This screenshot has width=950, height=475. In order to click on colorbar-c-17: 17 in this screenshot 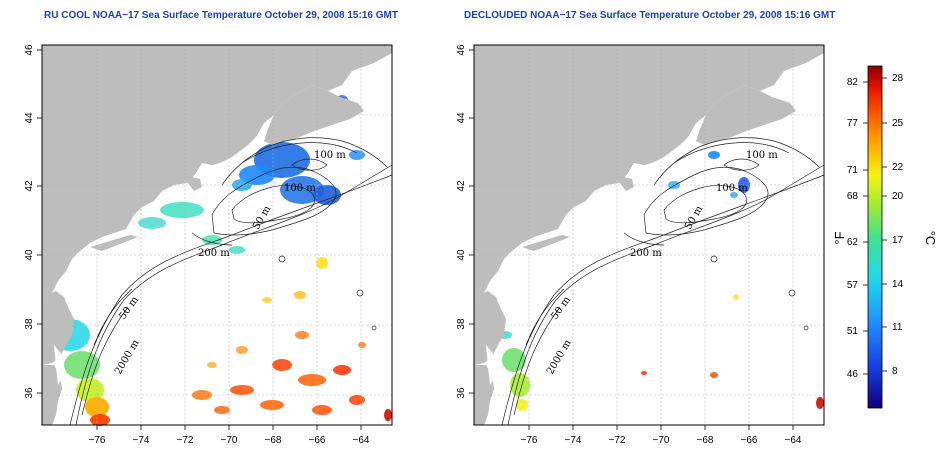, I will do `click(898, 240)`.